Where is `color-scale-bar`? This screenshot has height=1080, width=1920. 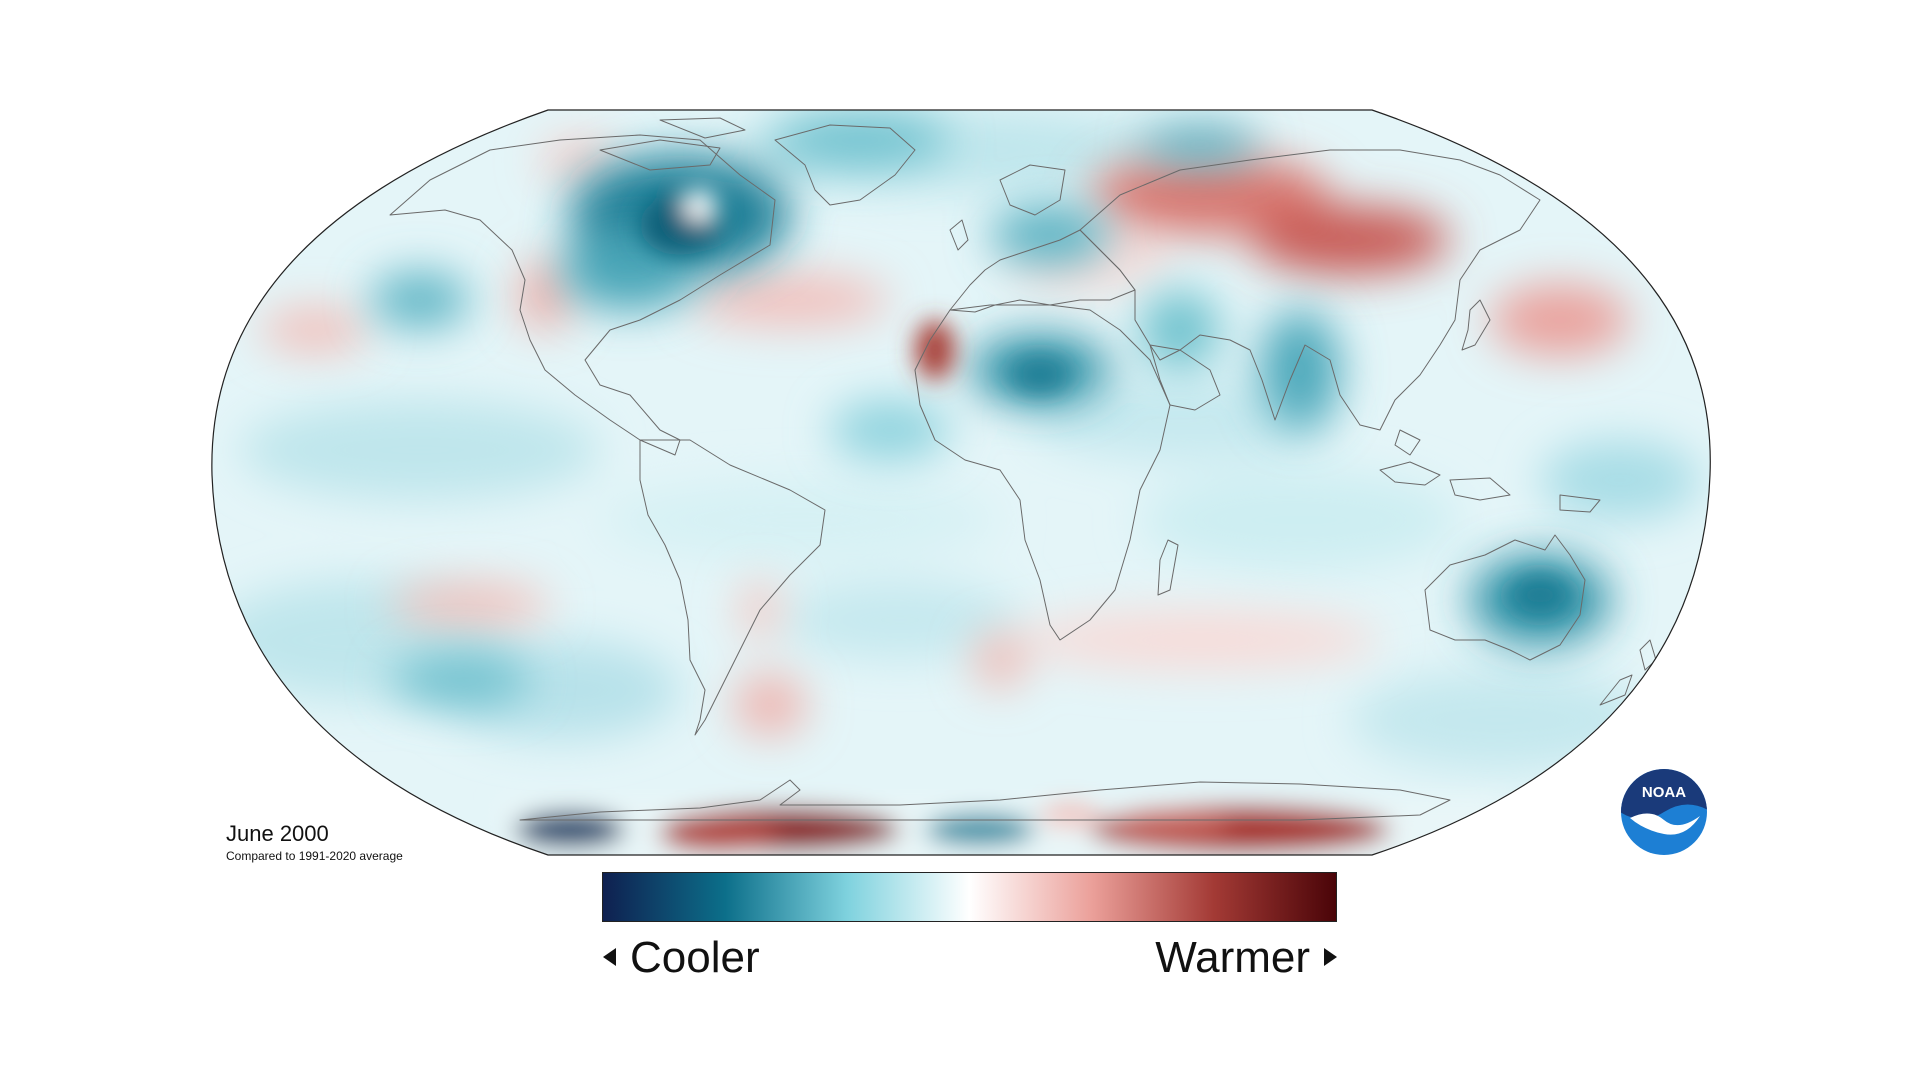
color-scale-bar is located at coordinates (969, 897).